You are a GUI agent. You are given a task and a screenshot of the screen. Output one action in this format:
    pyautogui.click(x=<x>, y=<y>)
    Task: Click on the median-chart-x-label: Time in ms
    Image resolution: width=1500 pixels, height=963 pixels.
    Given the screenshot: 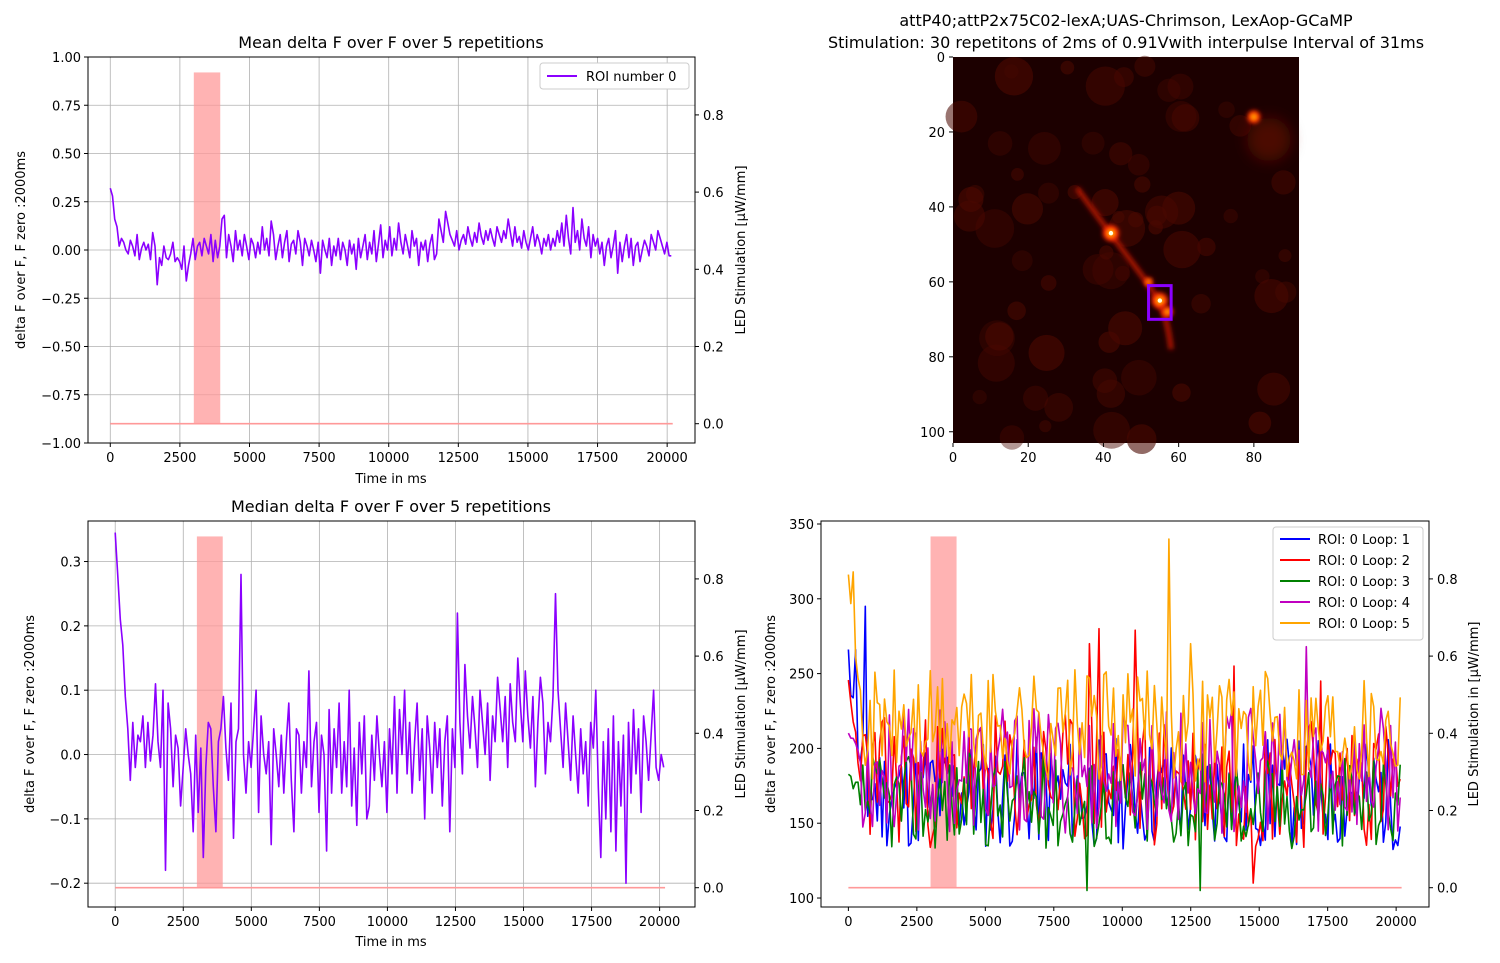 What is the action you would take?
    pyautogui.click(x=390, y=942)
    